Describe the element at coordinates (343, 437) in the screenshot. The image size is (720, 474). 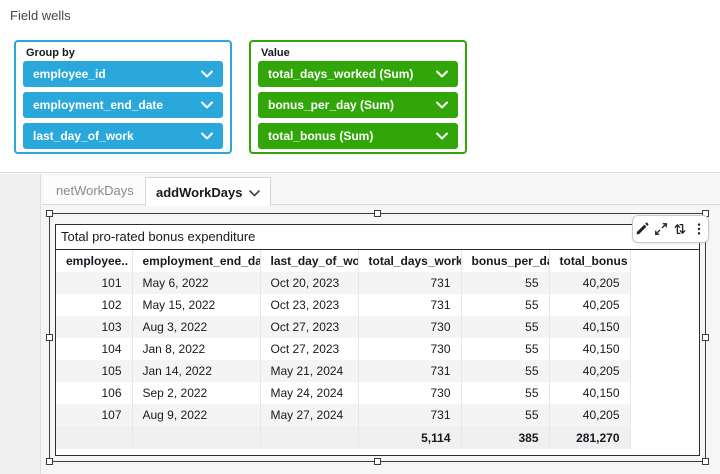
I see `table-totals-row: 5,114 385 281,270` at that location.